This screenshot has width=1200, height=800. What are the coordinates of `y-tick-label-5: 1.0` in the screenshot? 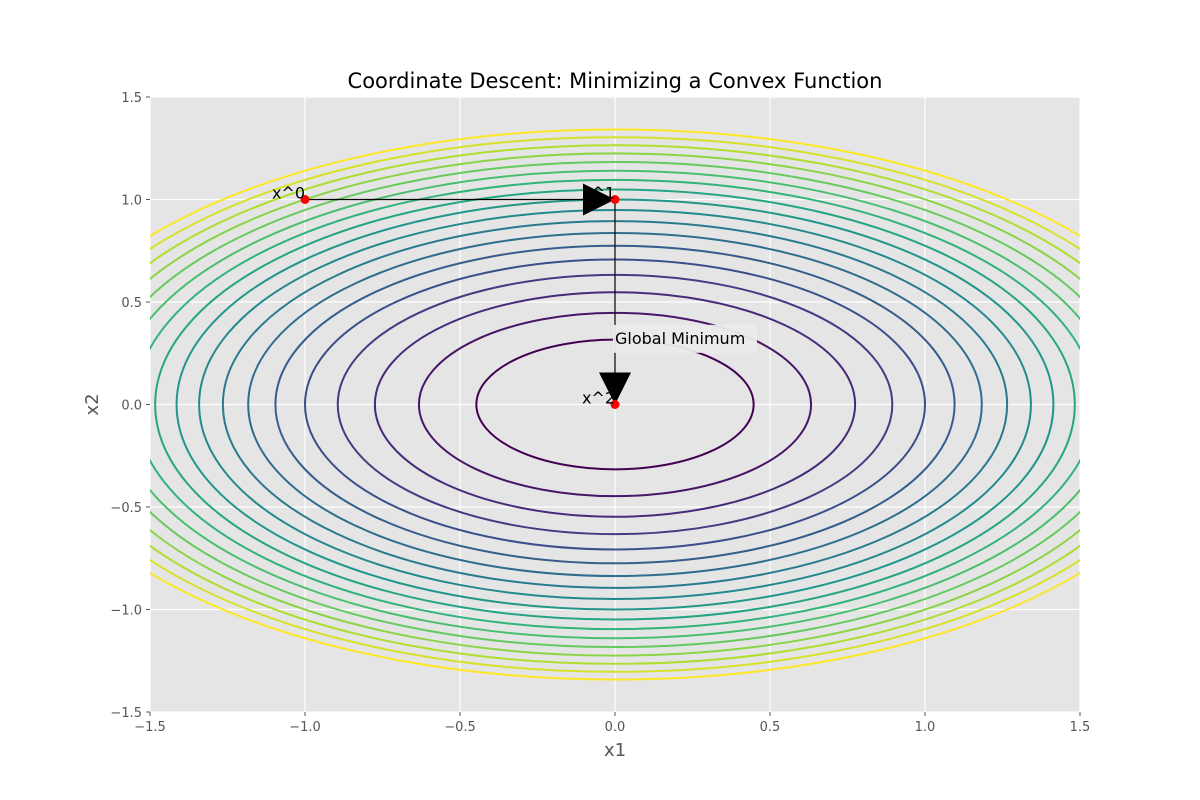 It's located at (131, 201).